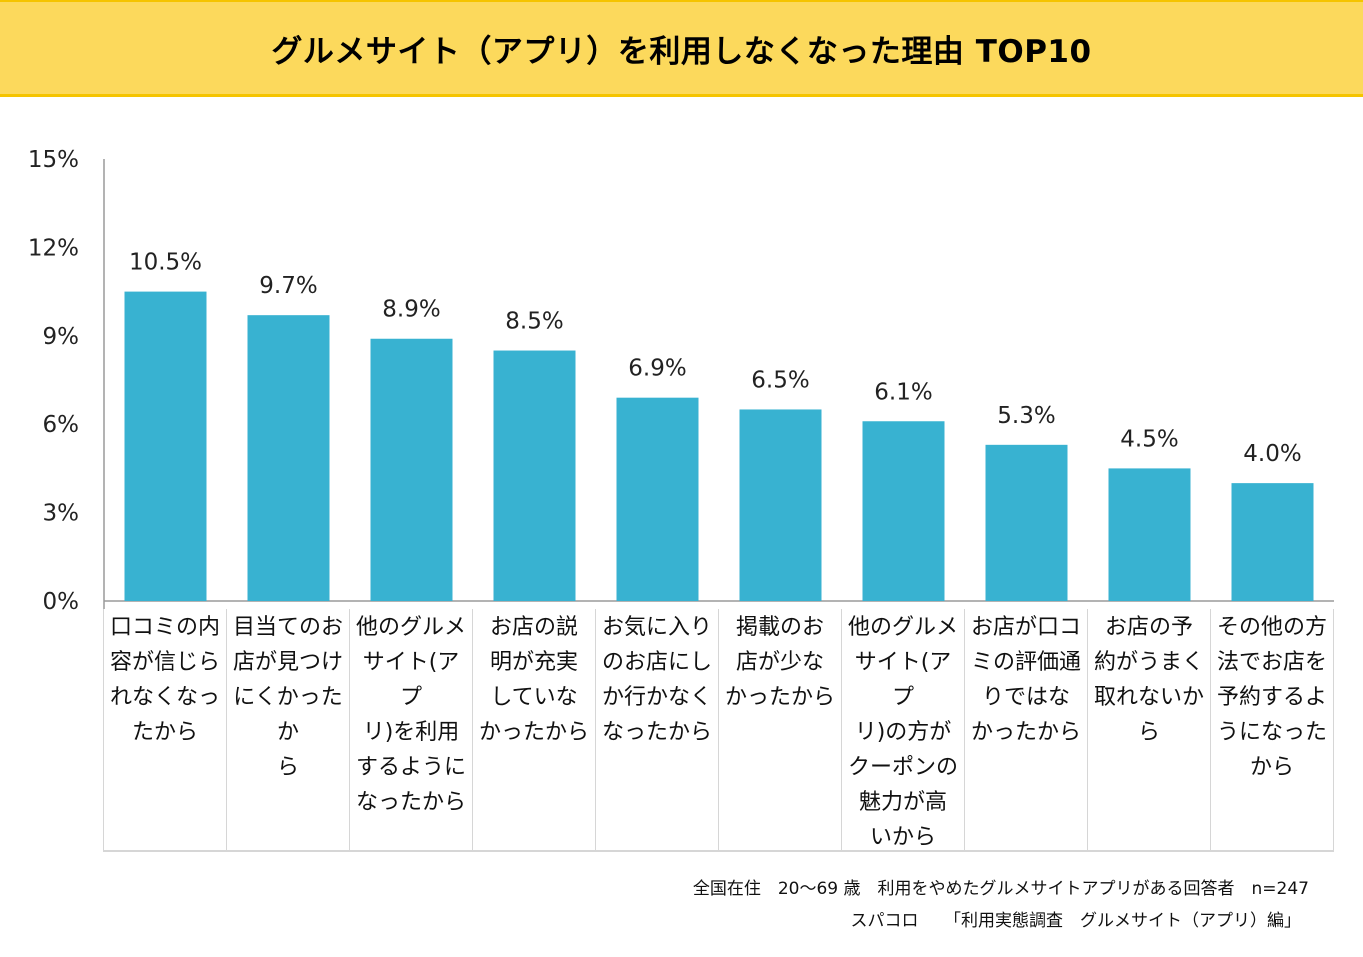 This screenshot has height=957, width=1363. What do you see at coordinates (165, 730) in the screenshot?
I see `x-tick-label: 口コミの内 容が信じら れなくなっ たから` at bounding box center [165, 730].